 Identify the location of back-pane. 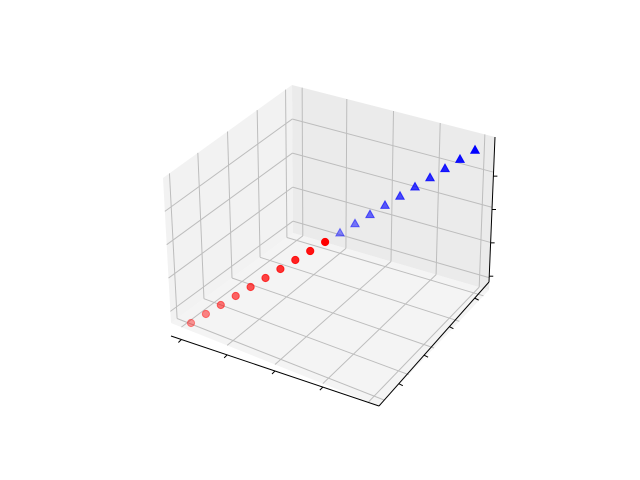
(393, 187).